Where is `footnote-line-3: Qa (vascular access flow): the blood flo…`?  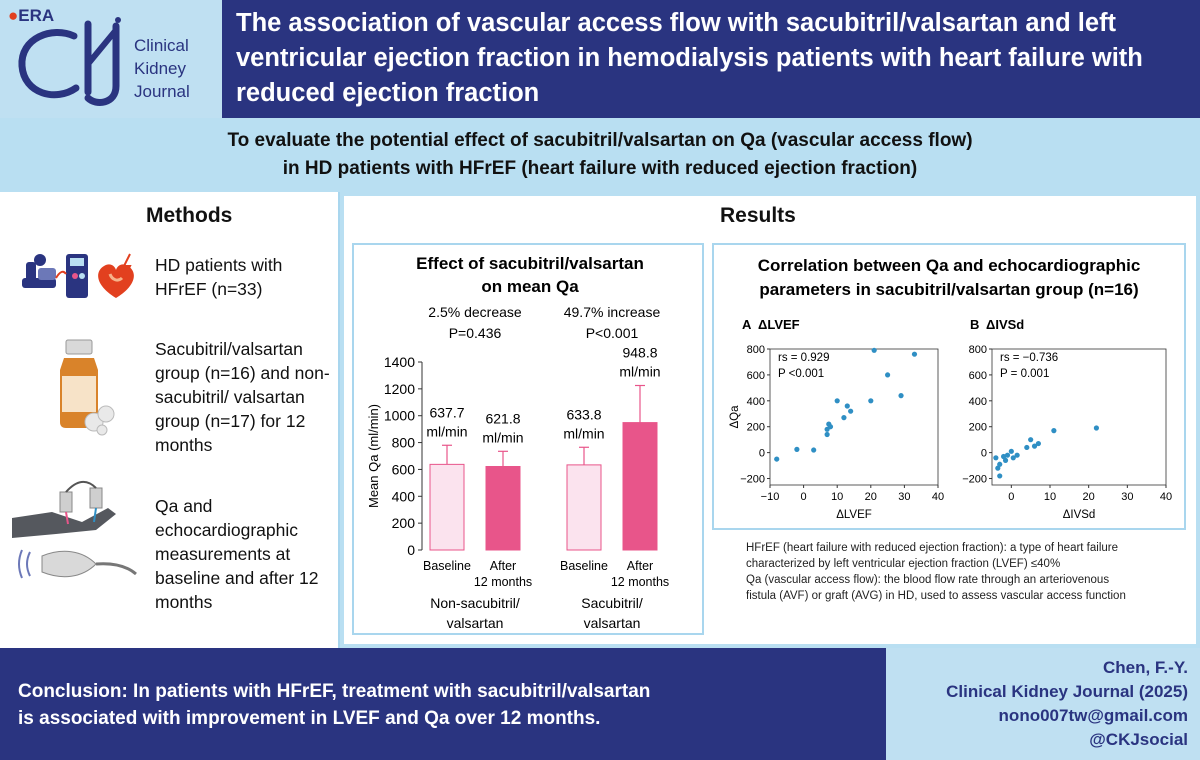 footnote-line-3: Qa (vascular access flow): the blood flo… is located at coordinates (928, 580).